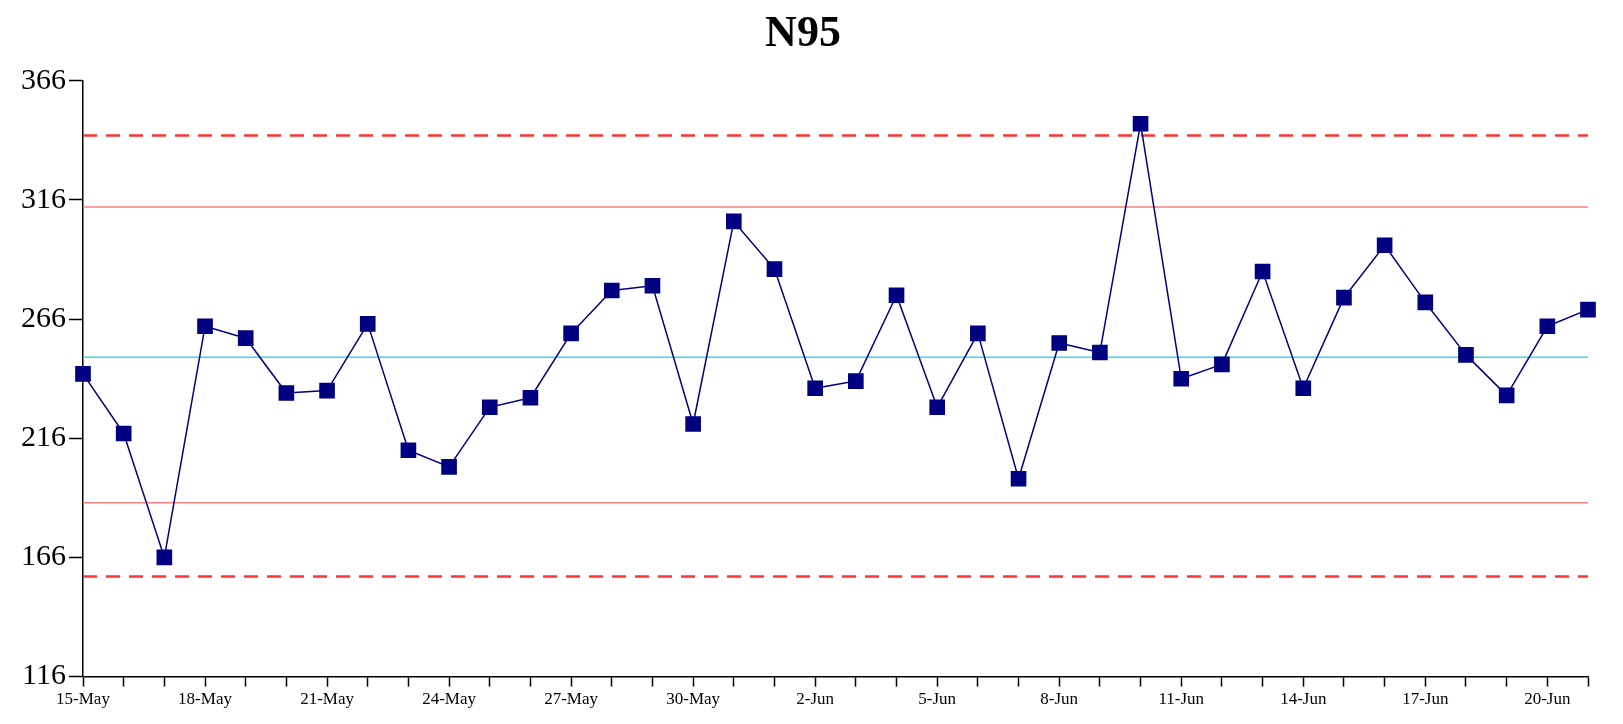 The width and height of the screenshot is (1623, 724). I want to click on y-tick-label: 216, so click(43, 436).